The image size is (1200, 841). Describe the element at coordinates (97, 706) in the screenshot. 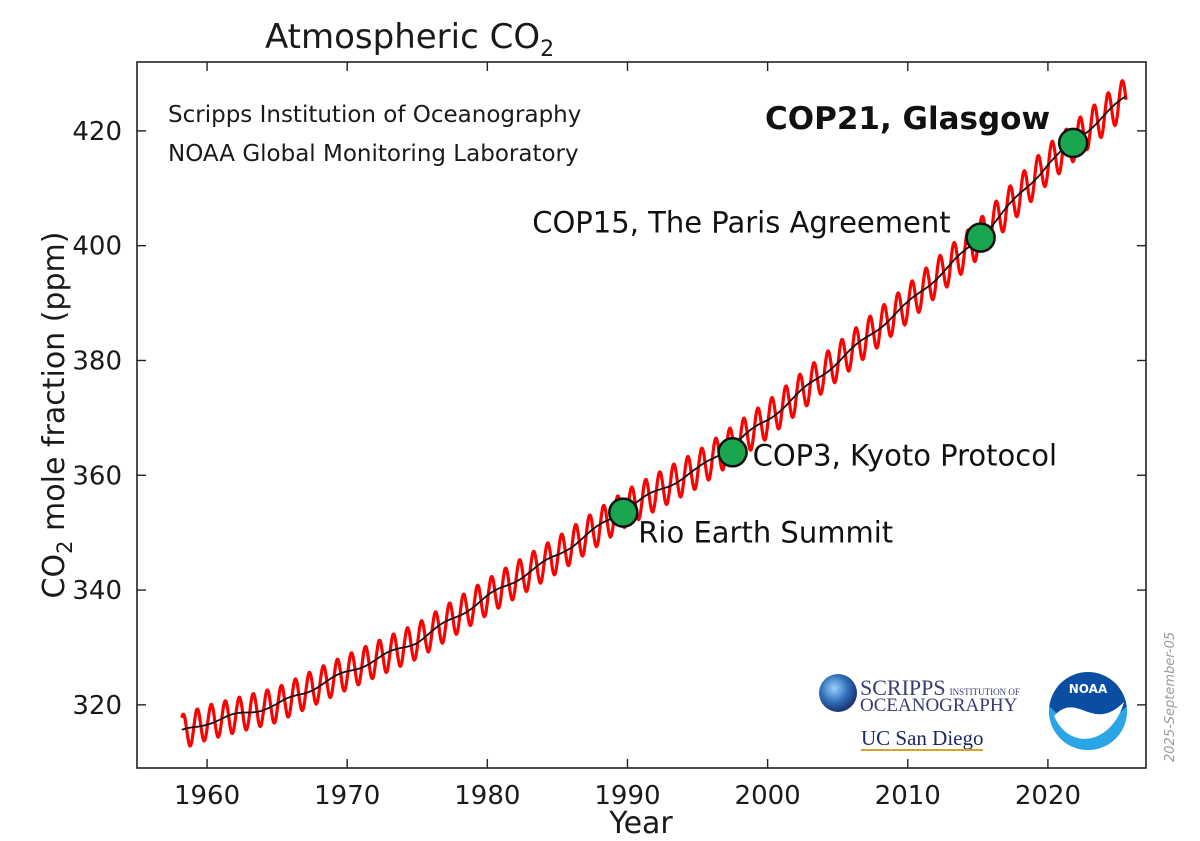

I see `y-tick-label: 320` at that location.